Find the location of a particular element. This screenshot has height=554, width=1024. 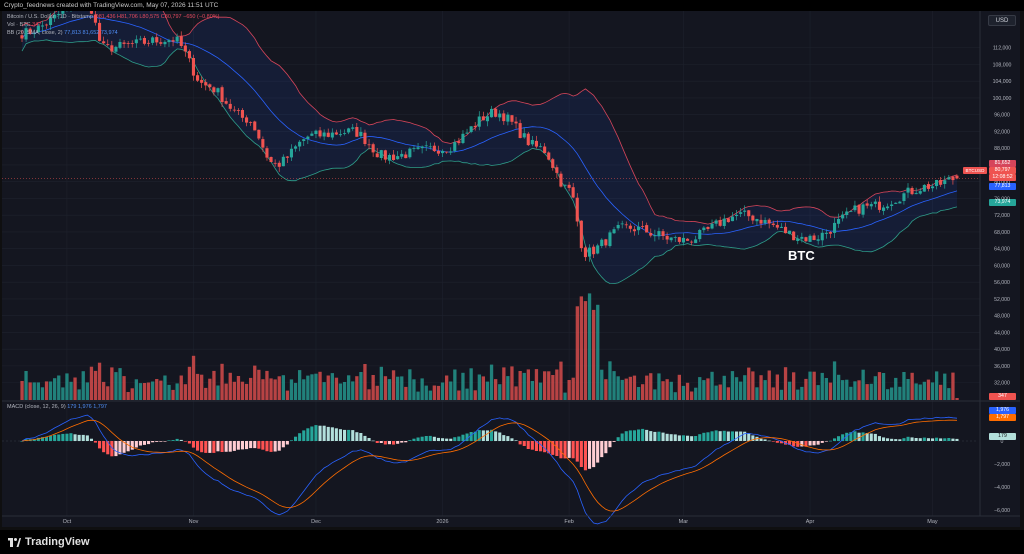

legend-macd: MACD (close, 12, 26, 9) is located at coordinates (36, 407).